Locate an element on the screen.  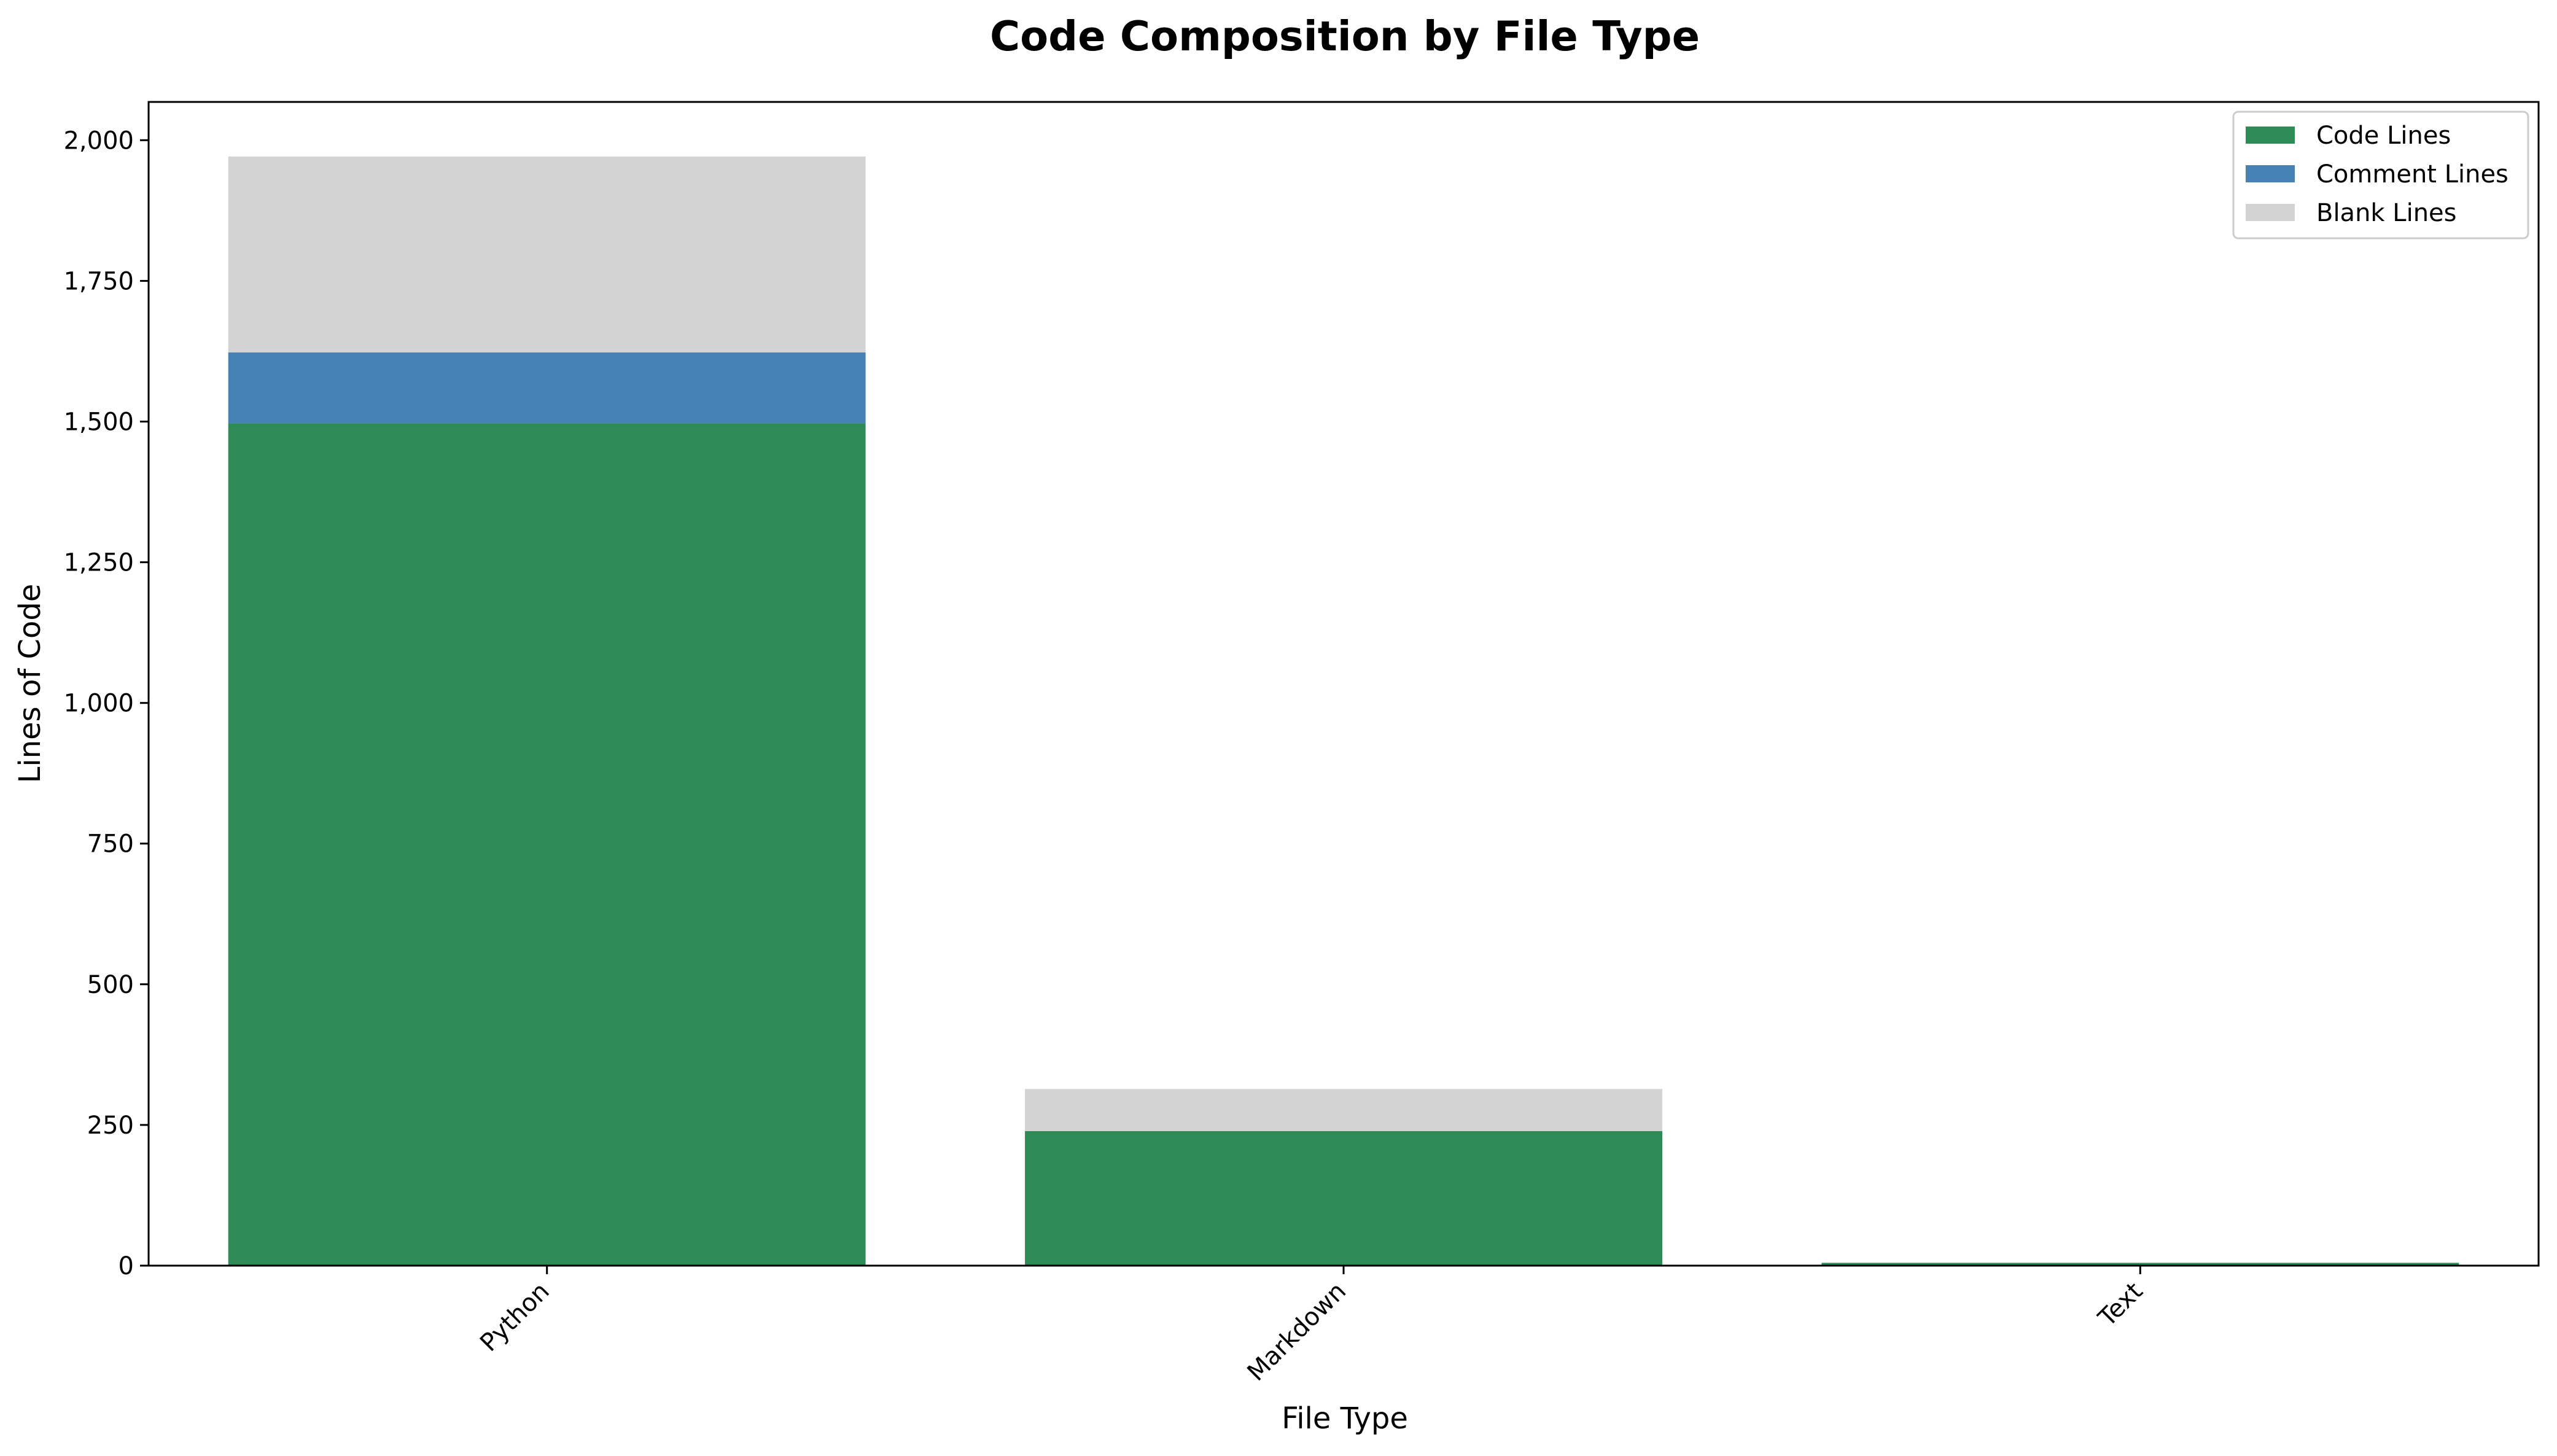
legend: Code Lines Comment Lines Blank Lines is located at coordinates (2380, 175).